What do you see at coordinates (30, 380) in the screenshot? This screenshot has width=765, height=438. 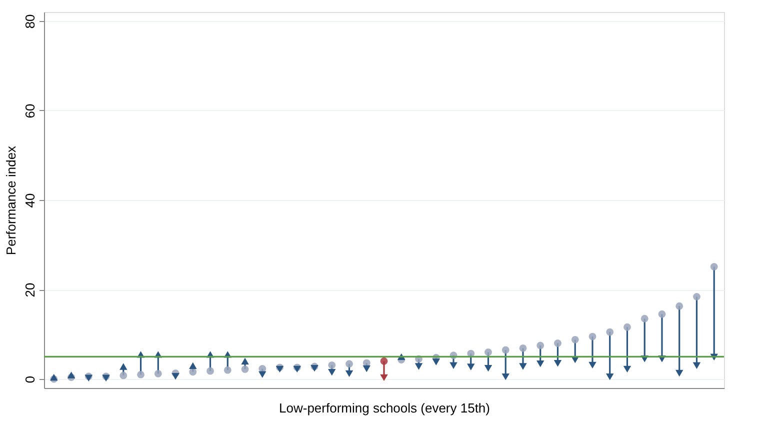 I see `y-tick-label: 0` at bounding box center [30, 380].